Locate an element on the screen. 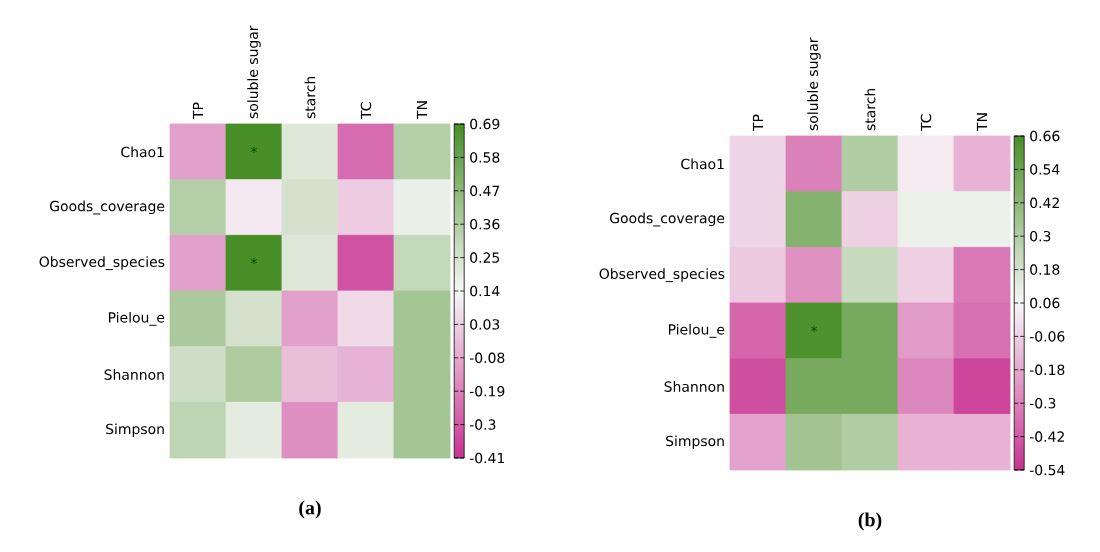 This screenshot has width=1100, height=552. text: (b) is located at coordinates (870, 521).